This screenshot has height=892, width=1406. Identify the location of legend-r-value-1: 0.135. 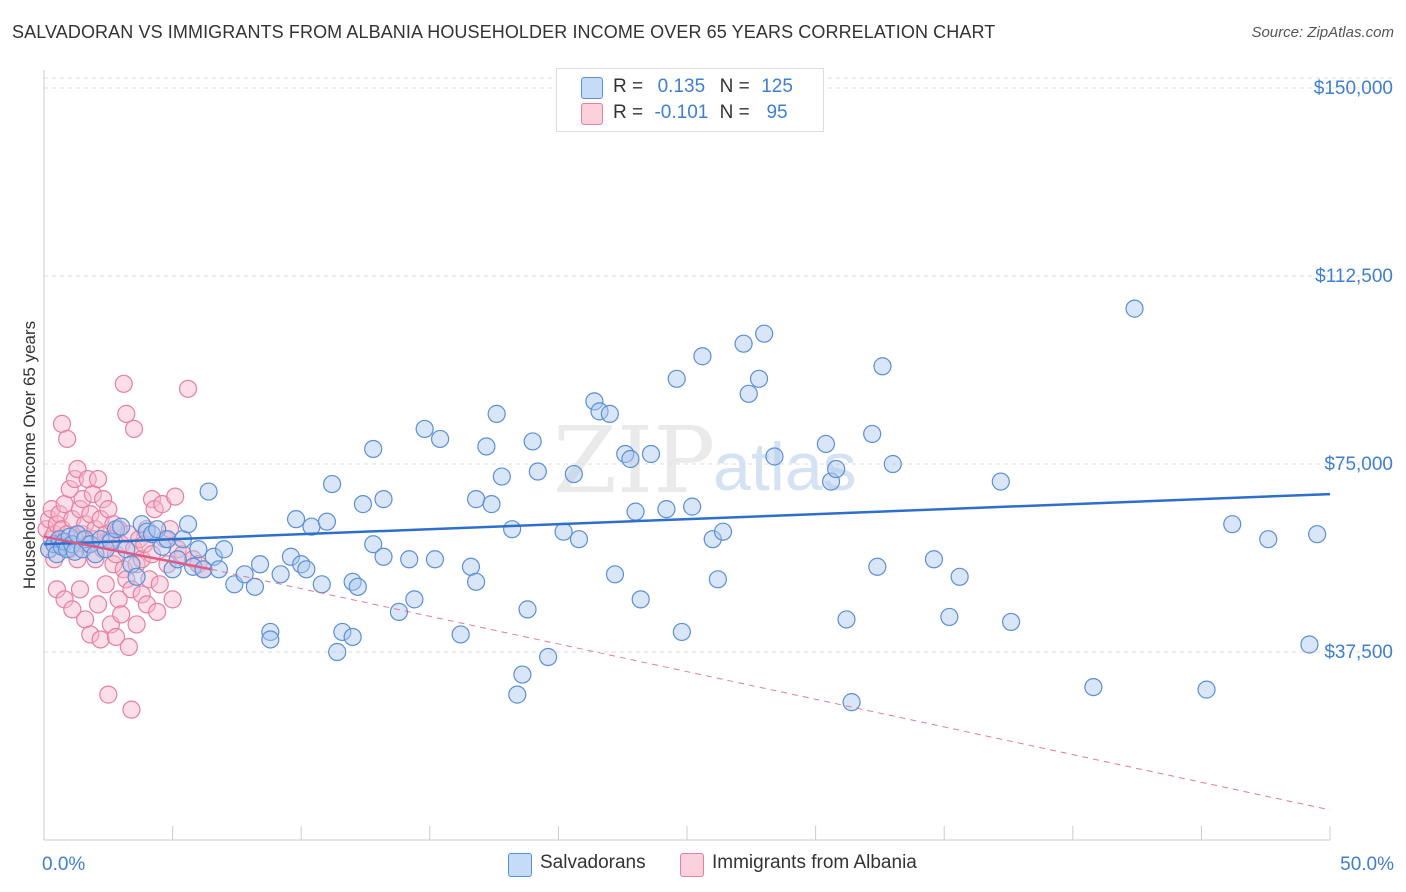
(681, 86).